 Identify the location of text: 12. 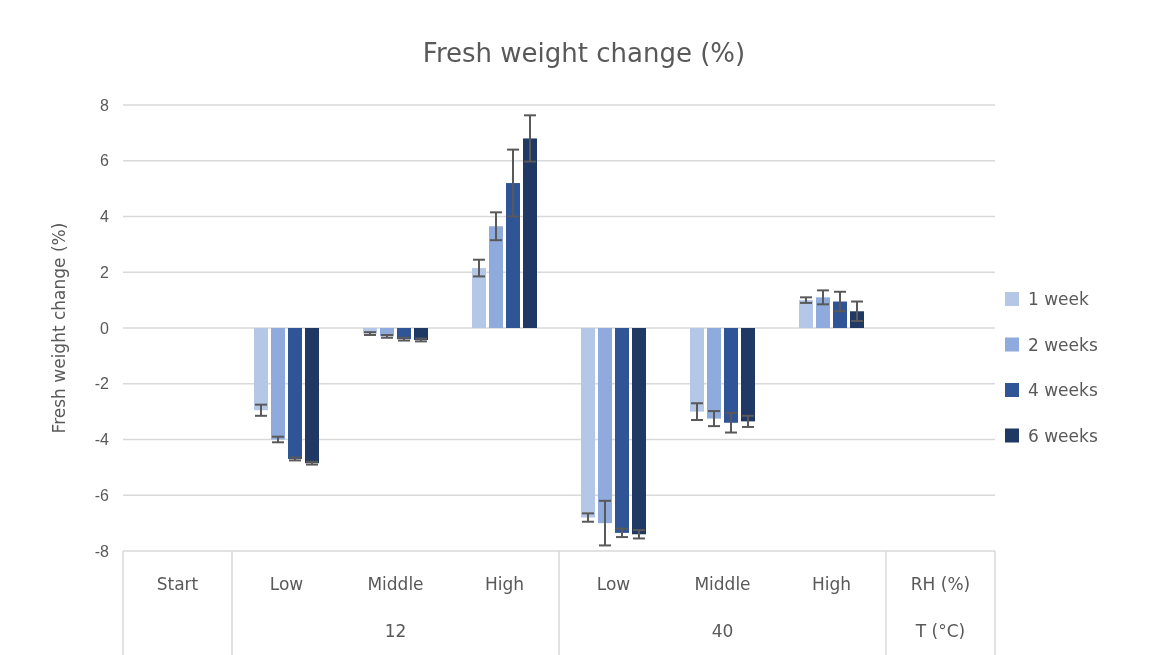
(395, 631).